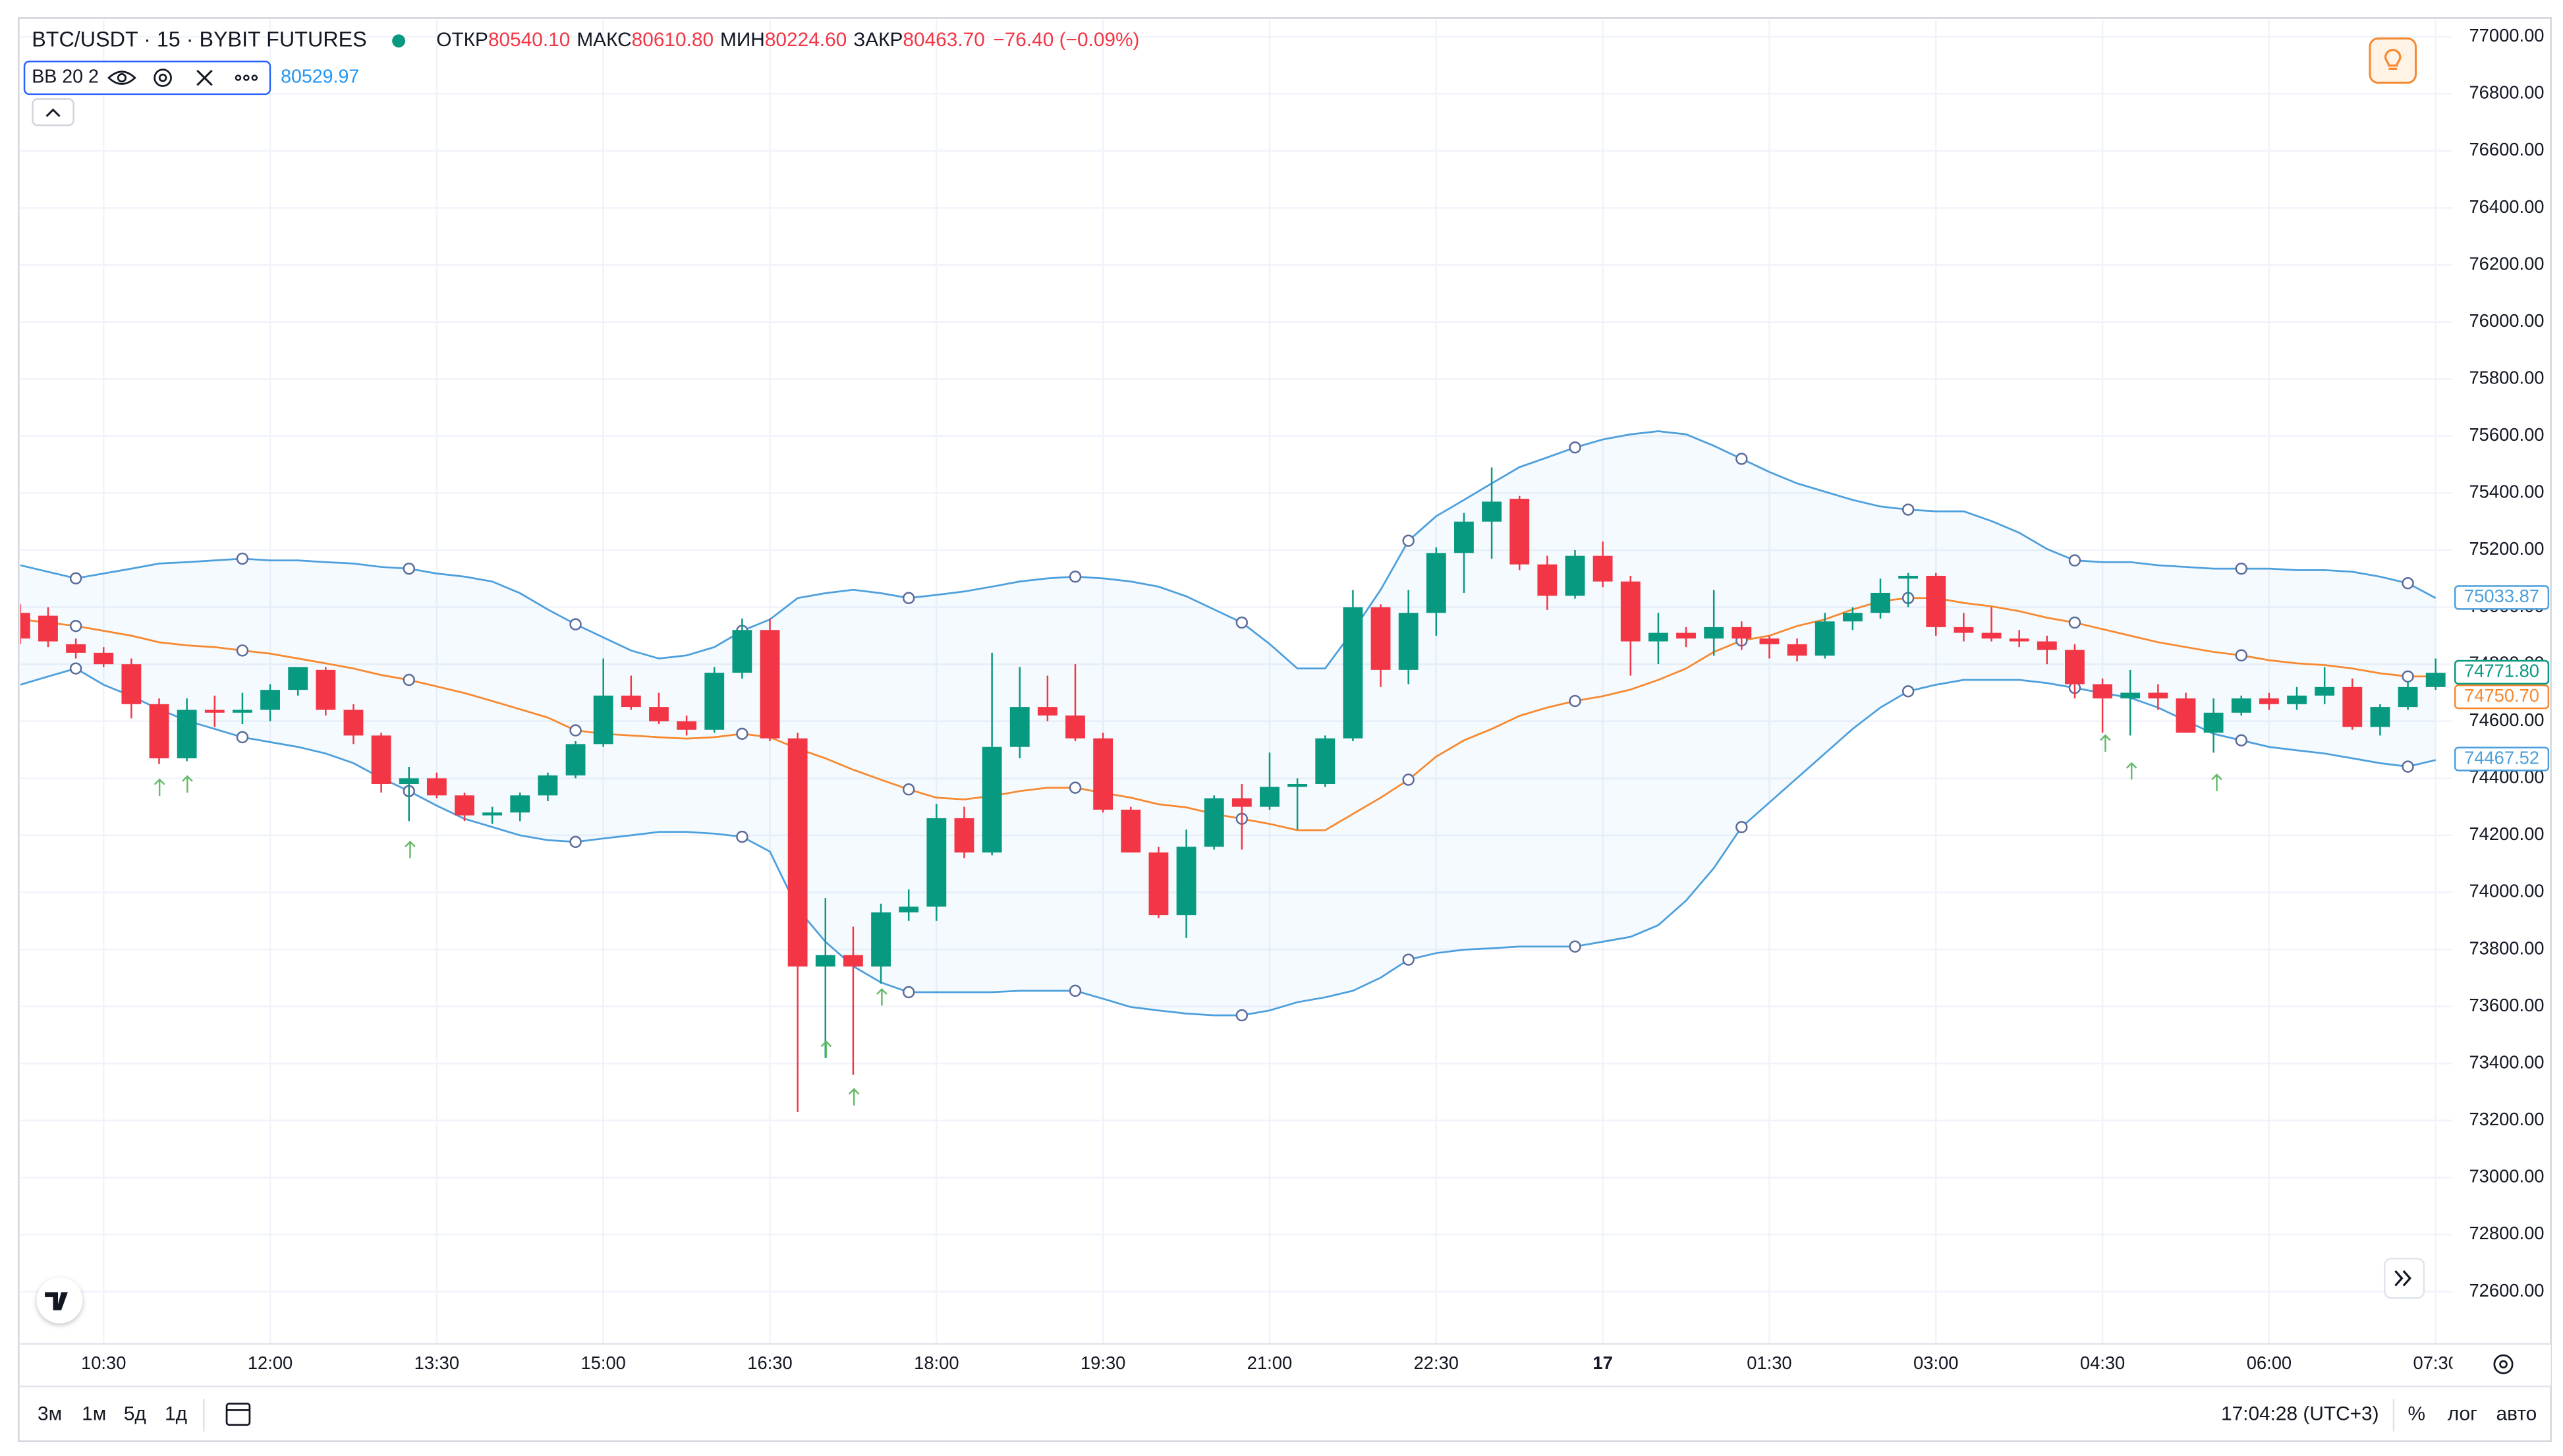 The height and width of the screenshot is (1456, 2563). What do you see at coordinates (2501, 757) in the screenshot?
I see `price-tag-label: 74467.52` at bounding box center [2501, 757].